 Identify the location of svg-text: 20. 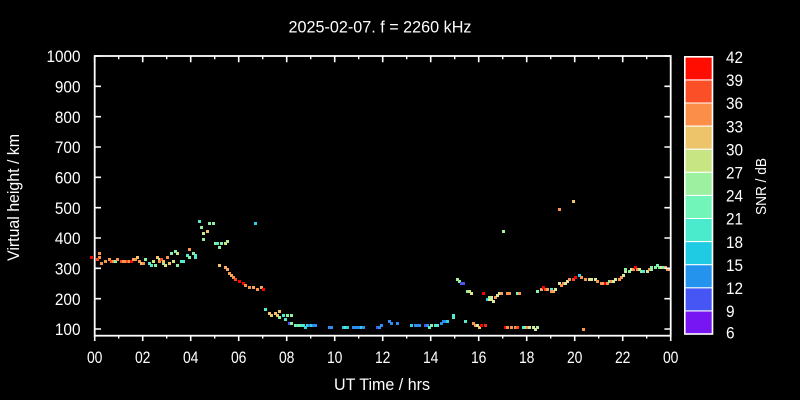
(575, 357).